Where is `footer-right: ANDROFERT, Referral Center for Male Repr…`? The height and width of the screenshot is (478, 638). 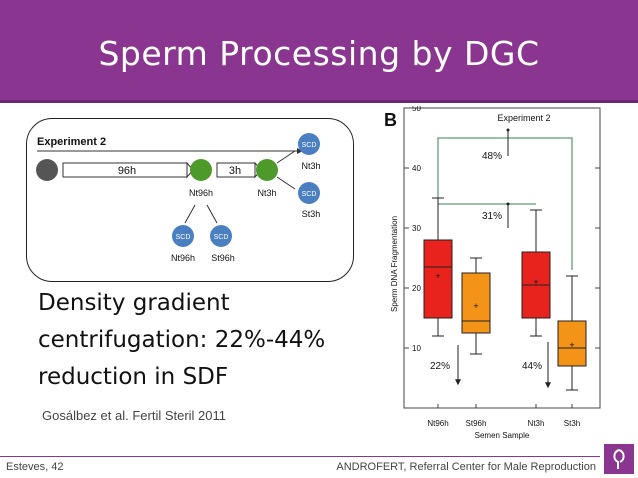 footer-right: ANDROFERT, Referral Center for Male Repr… is located at coordinates (466, 467).